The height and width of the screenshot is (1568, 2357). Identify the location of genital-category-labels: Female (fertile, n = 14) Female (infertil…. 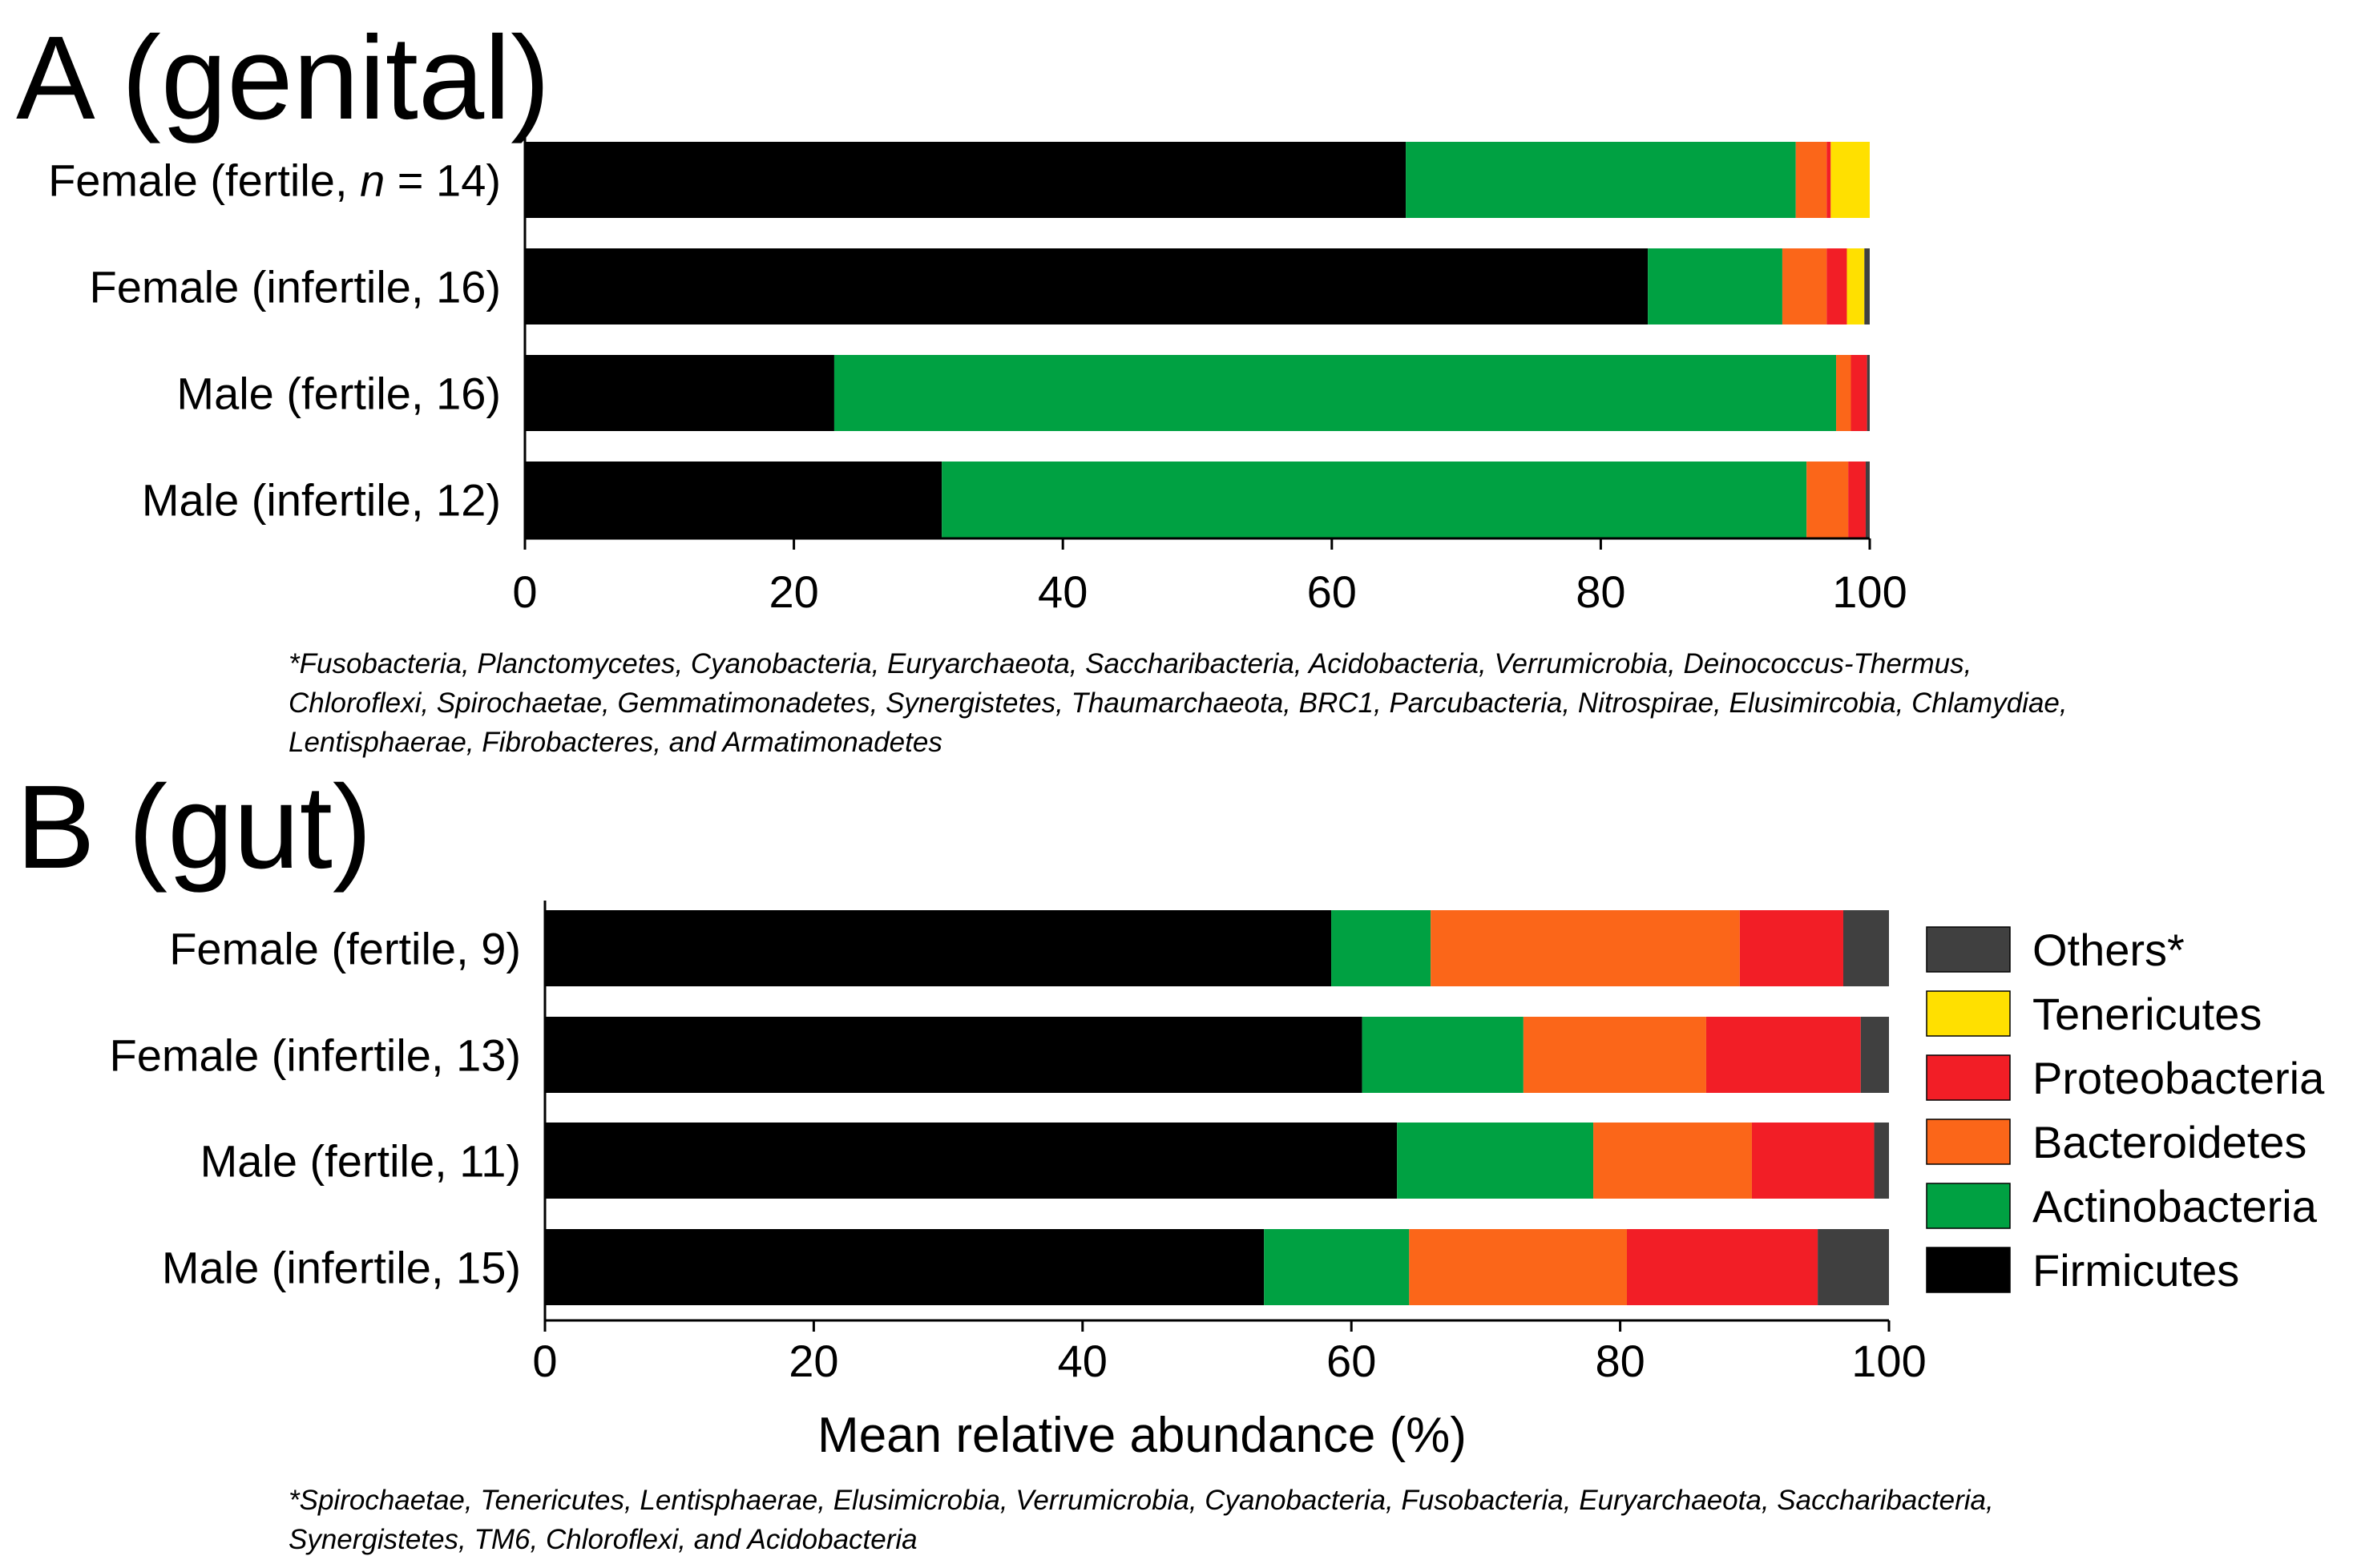
(274, 340).